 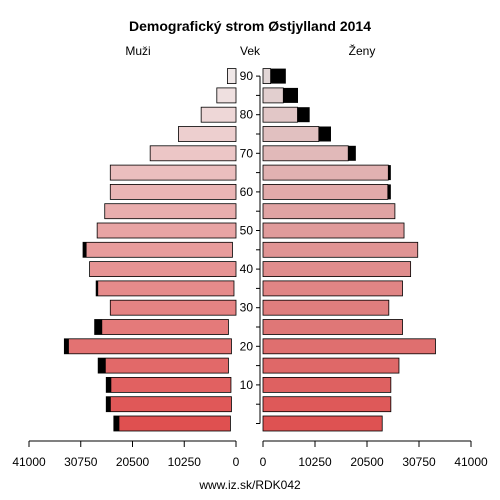 What do you see at coordinates (247, 76) in the screenshot?
I see `age-tick-label: 90` at bounding box center [247, 76].